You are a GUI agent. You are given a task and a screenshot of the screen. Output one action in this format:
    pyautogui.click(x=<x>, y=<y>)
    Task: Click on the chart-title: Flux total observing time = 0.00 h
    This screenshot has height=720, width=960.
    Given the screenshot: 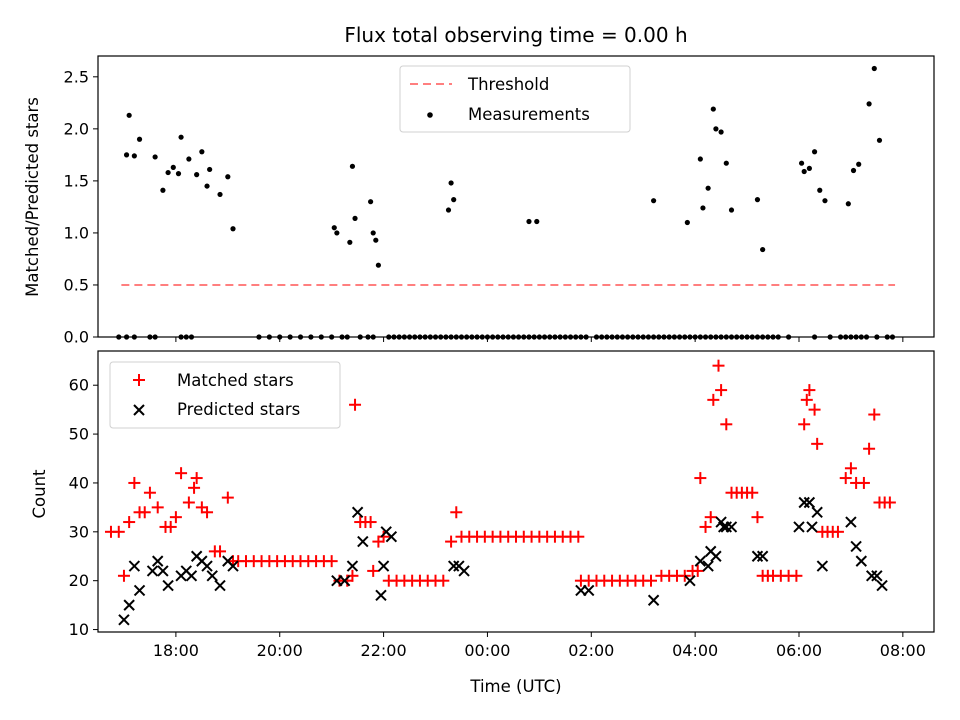 What is the action you would take?
    pyautogui.click(x=515, y=35)
    